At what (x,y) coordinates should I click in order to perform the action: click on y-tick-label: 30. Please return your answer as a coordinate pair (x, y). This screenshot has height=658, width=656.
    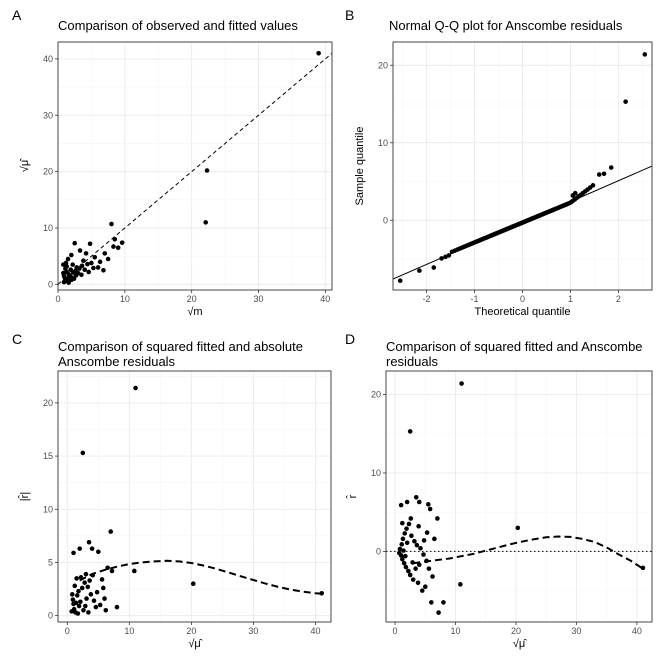
    Looking at the image, I should click on (48, 115).